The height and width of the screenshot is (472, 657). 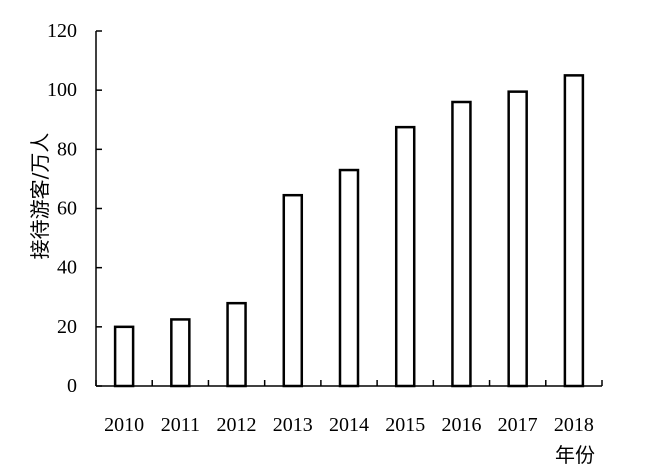 What do you see at coordinates (349, 278) in the screenshot?
I see `bar-2014` at bounding box center [349, 278].